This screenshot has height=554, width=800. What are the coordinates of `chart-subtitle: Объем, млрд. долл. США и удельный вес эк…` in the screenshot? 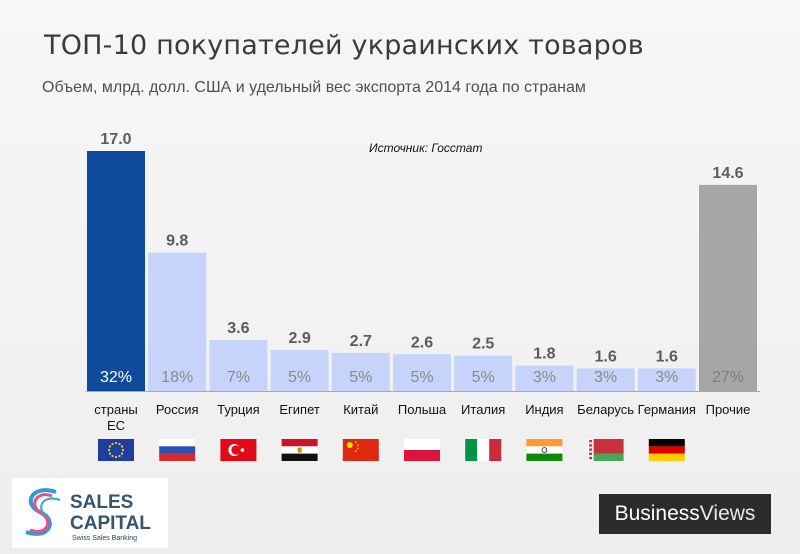 It's located at (314, 87).